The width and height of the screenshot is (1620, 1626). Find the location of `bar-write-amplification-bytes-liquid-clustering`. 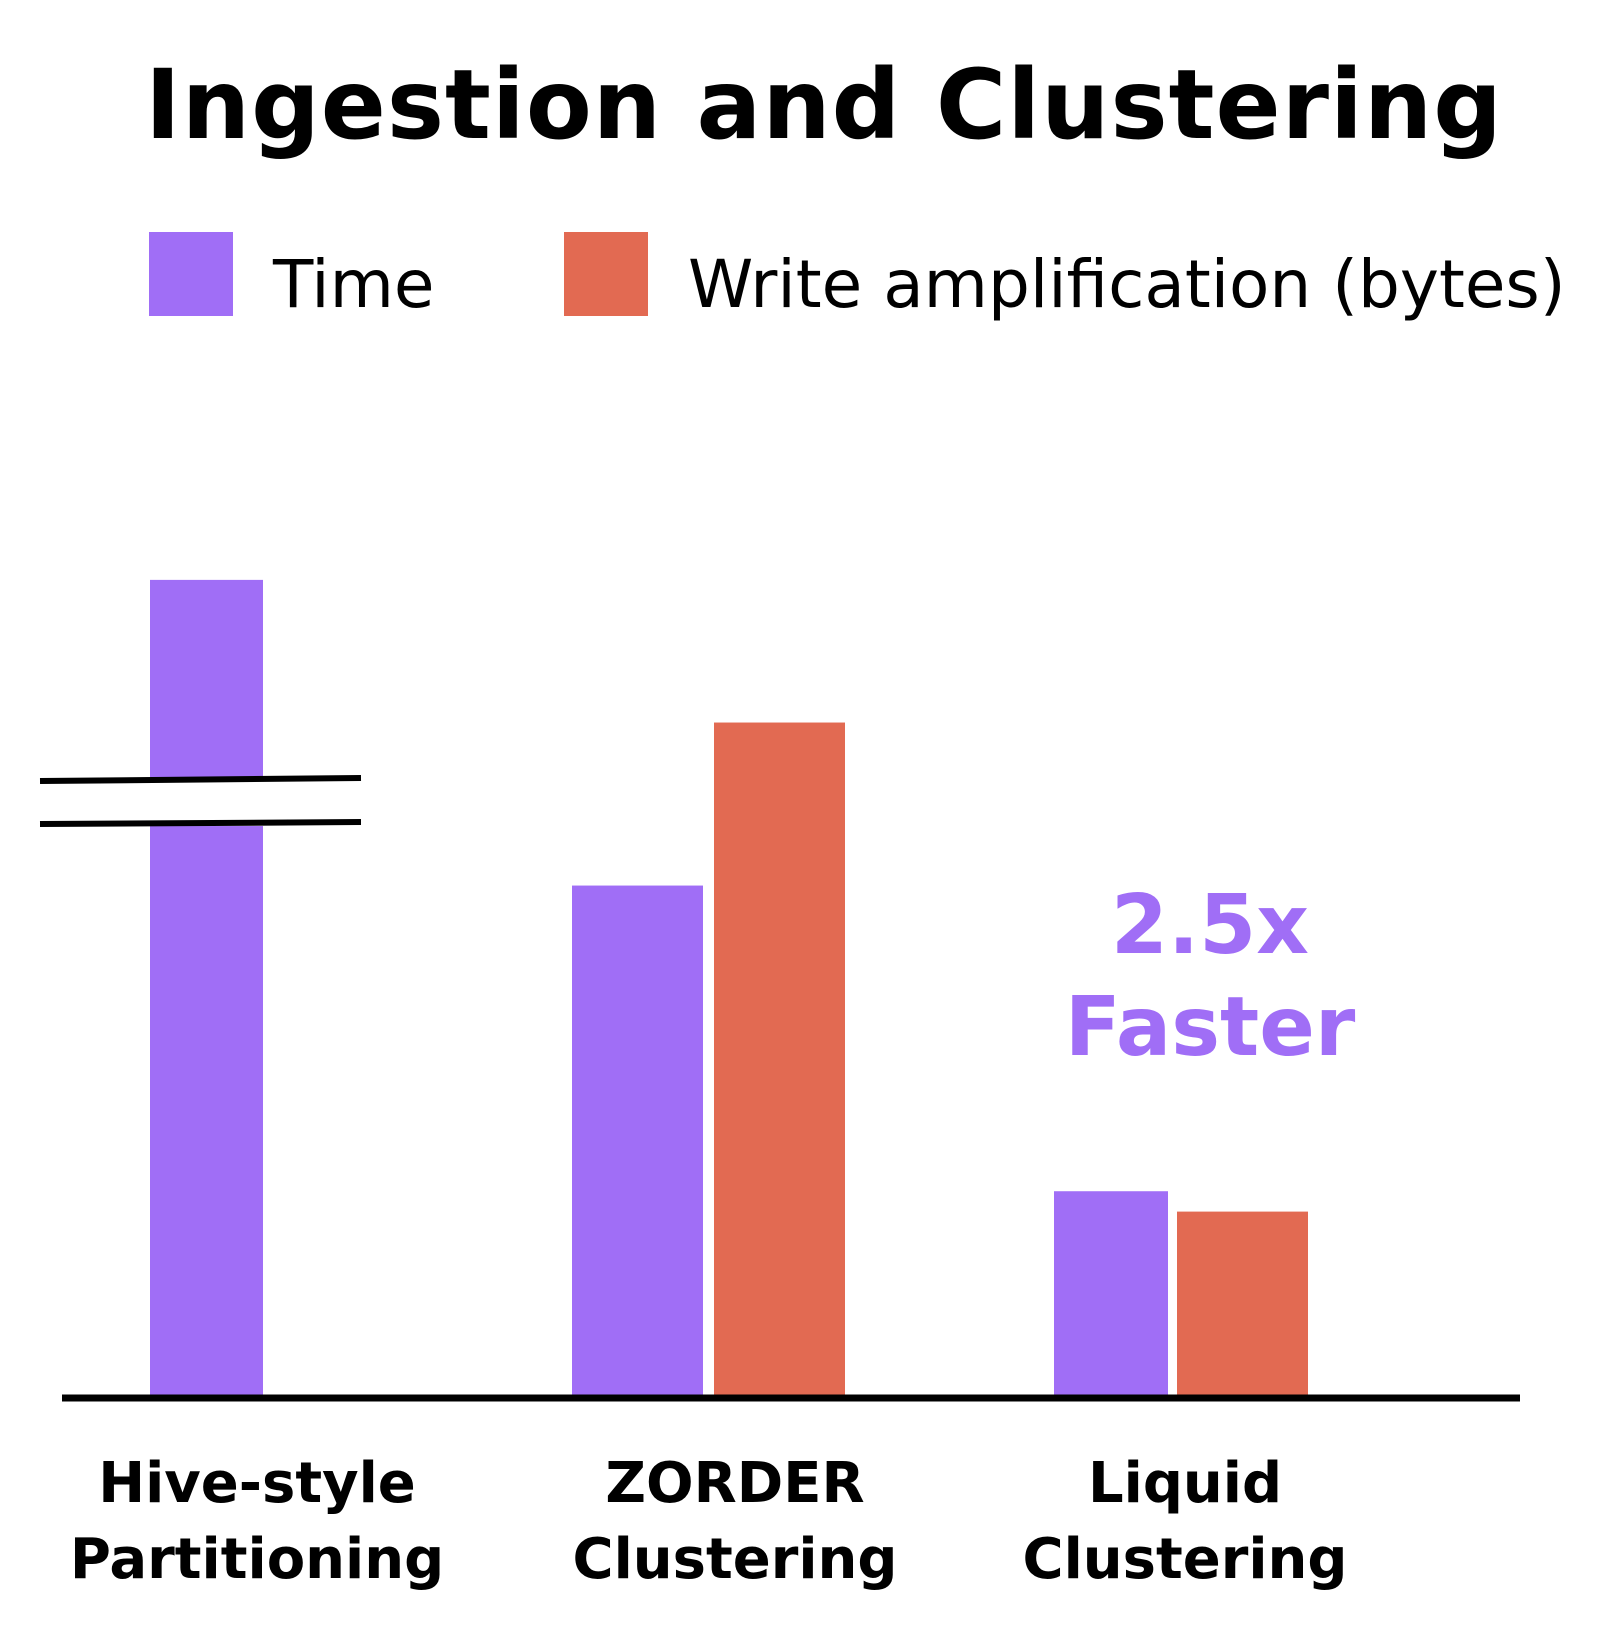

bar-write-amplification-bytes-liquid-clustering is located at coordinates (1242, 1303).